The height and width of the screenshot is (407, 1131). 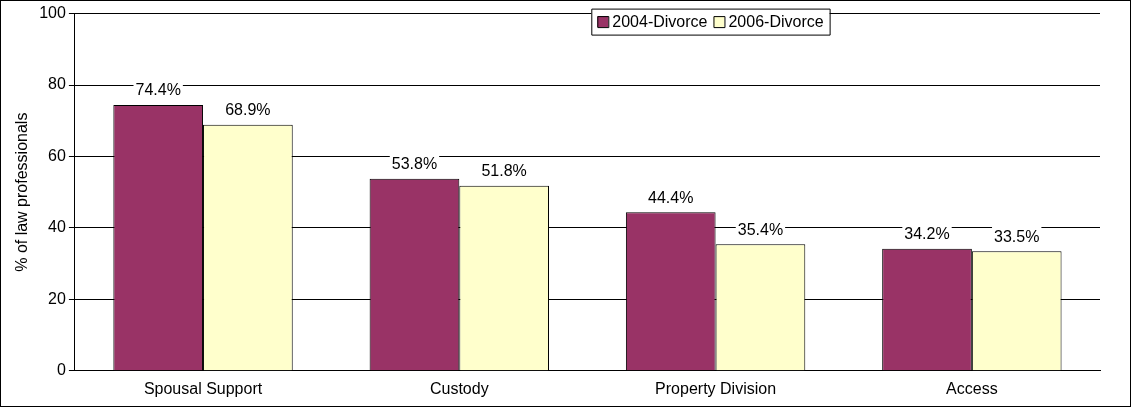 What do you see at coordinates (1017, 236) in the screenshot?
I see `data-label: 33.5%` at bounding box center [1017, 236].